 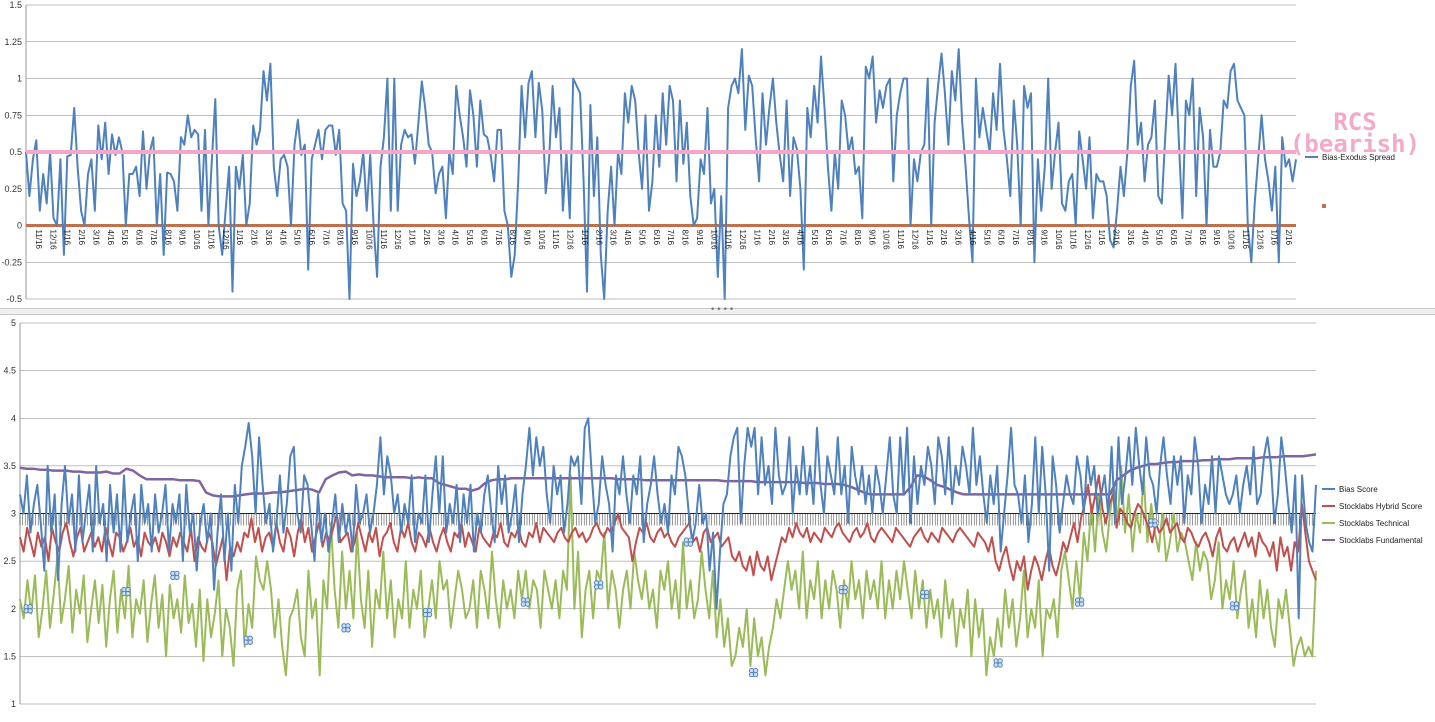 I want to click on y-tick-label: 3.5, so click(x=9, y=466).